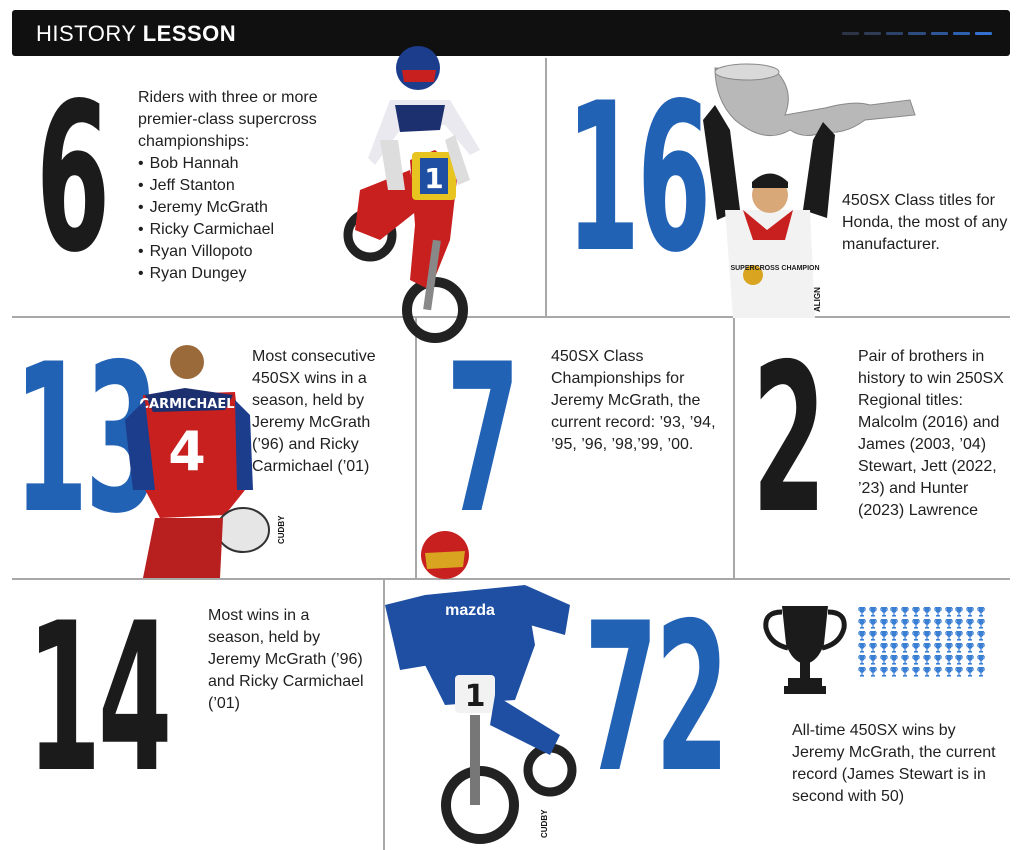 The height and width of the screenshot is (850, 1024). What do you see at coordinates (73, 179) in the screenshot?
I see `fact-6-number: 6` at bounding box center [73, 179].